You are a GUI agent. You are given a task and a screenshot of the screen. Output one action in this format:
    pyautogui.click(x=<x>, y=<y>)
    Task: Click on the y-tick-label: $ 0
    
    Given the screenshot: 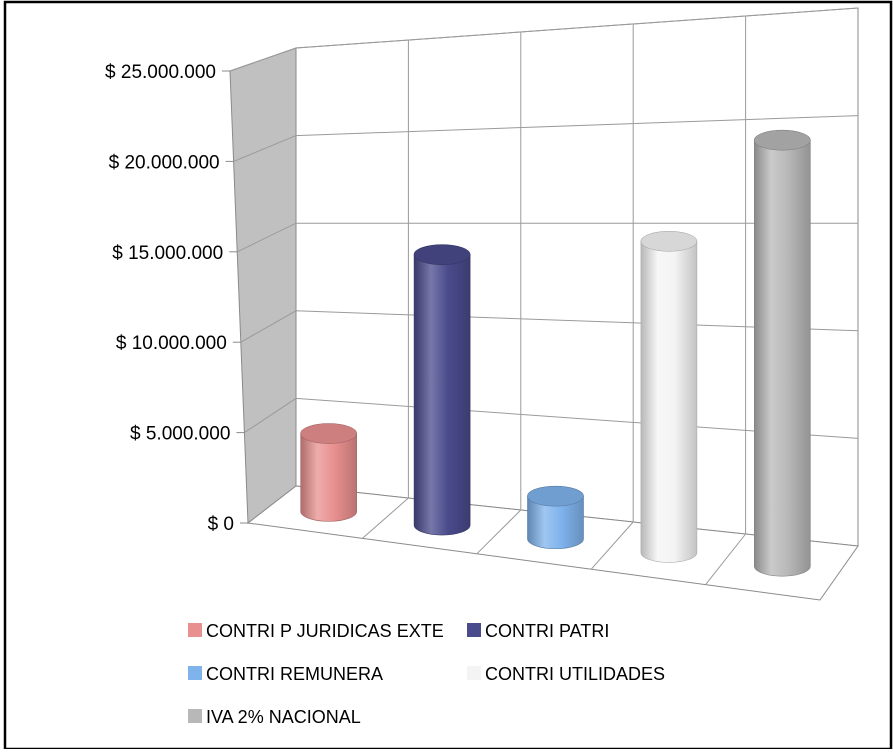 What is the action you would take?
    pyautogui.click(x=221, y=524)
    